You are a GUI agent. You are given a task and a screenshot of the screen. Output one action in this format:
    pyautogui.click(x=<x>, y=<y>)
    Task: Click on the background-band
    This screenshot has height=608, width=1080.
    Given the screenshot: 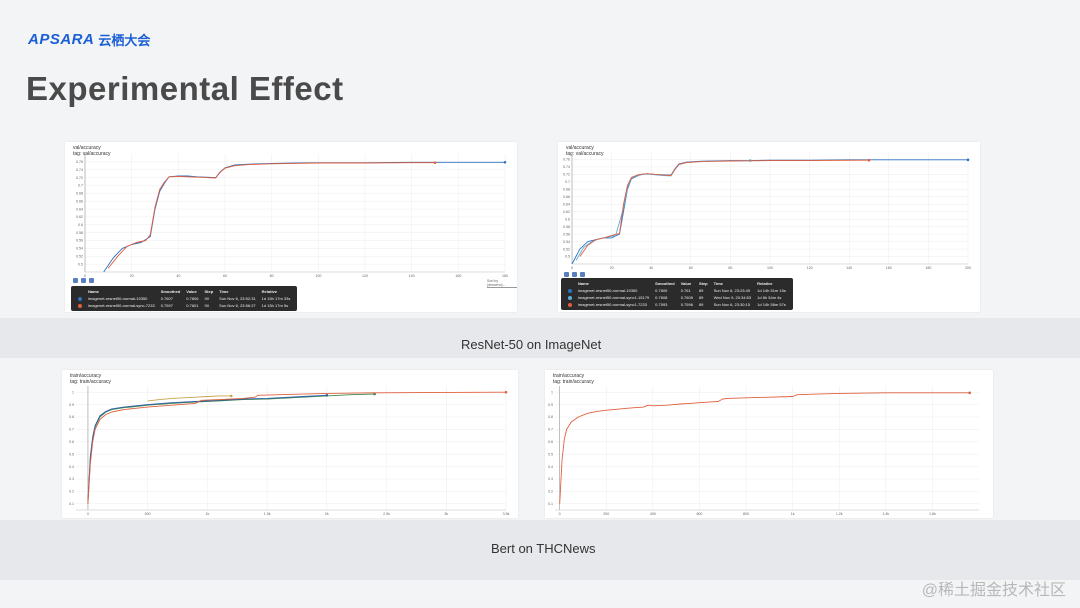 What is the action you would take?
    pyautogui.click(x=540, y=550)
    